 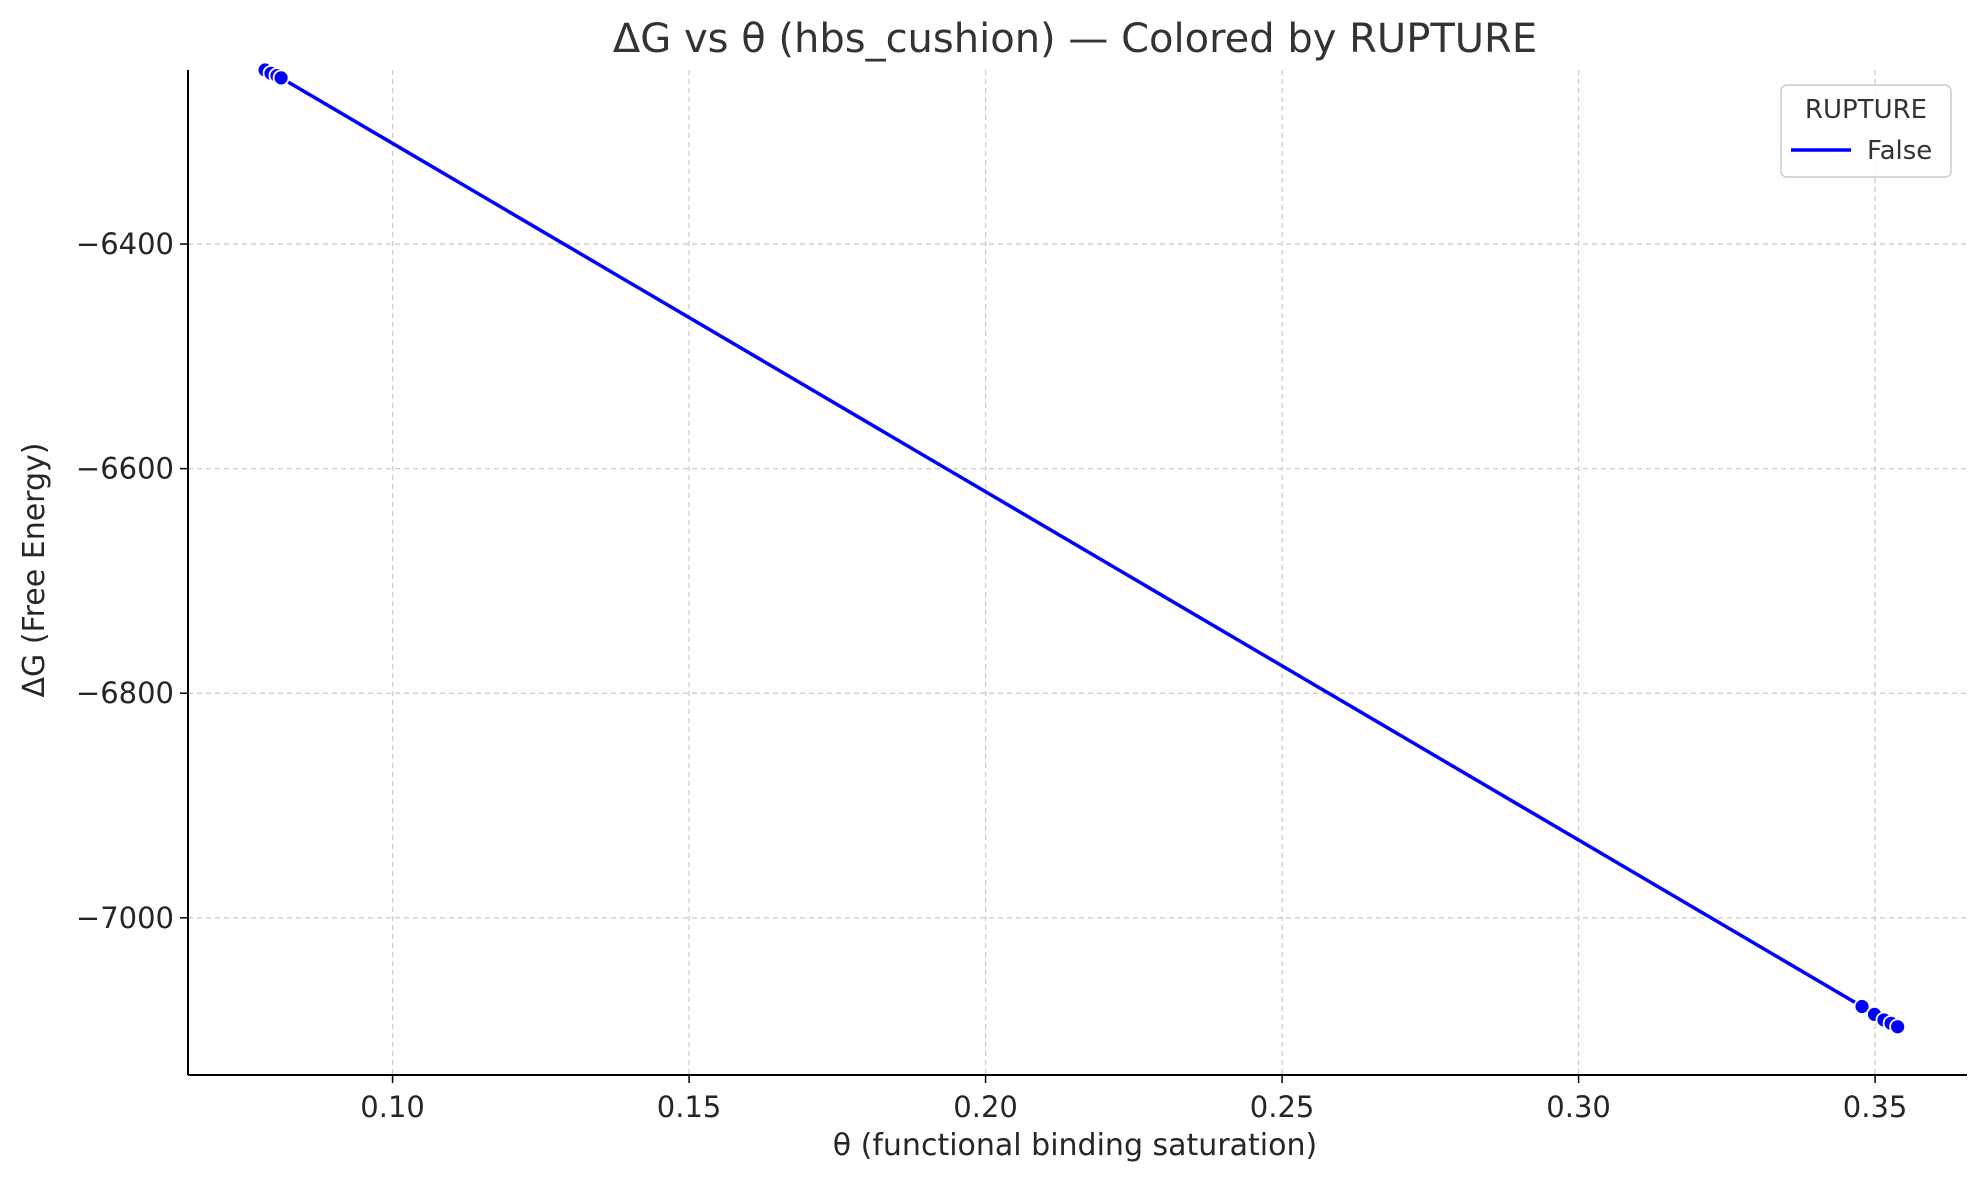 I want to click on x-tick-label: 0.25, so click(x=1282, y=1107).